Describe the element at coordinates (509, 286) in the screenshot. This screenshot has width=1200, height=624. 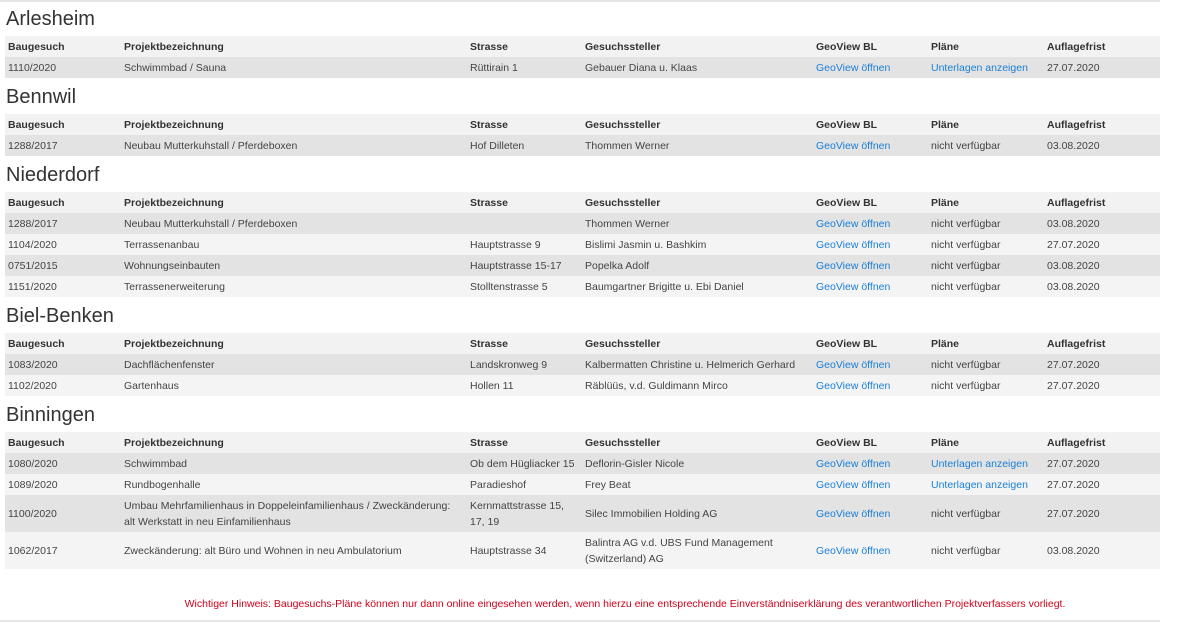
I see `strasse: Stolltenstrasse 5` at that location.